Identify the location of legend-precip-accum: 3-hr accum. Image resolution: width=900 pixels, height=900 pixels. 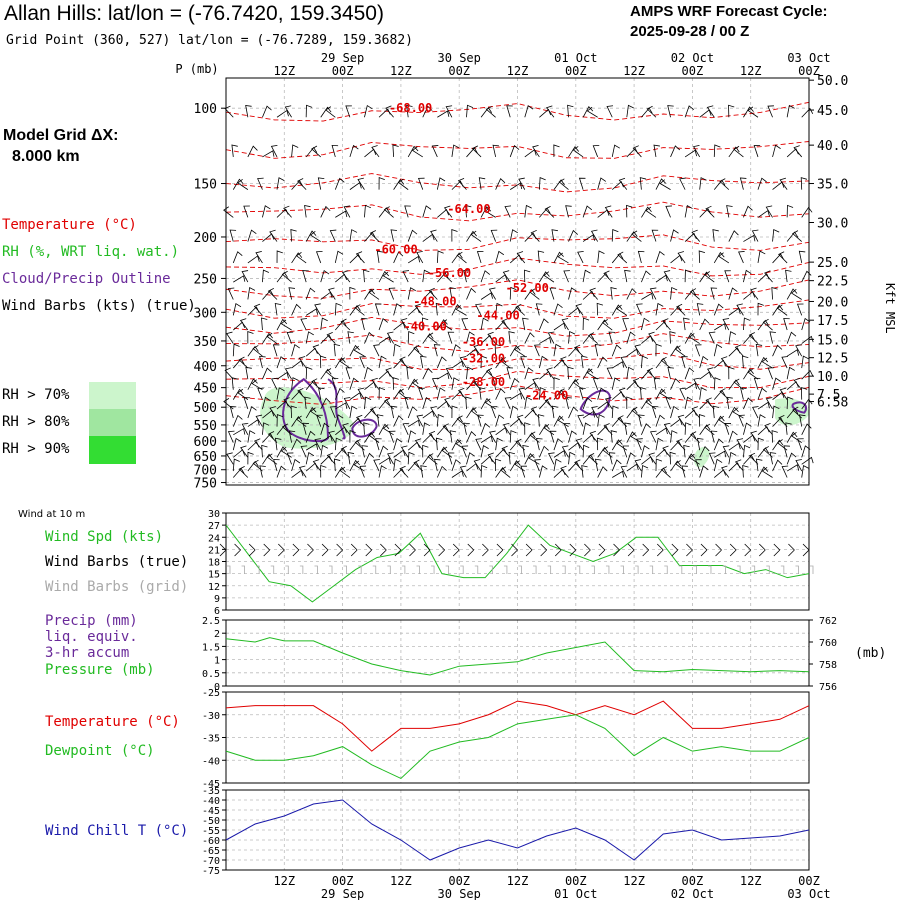
(87, 653).